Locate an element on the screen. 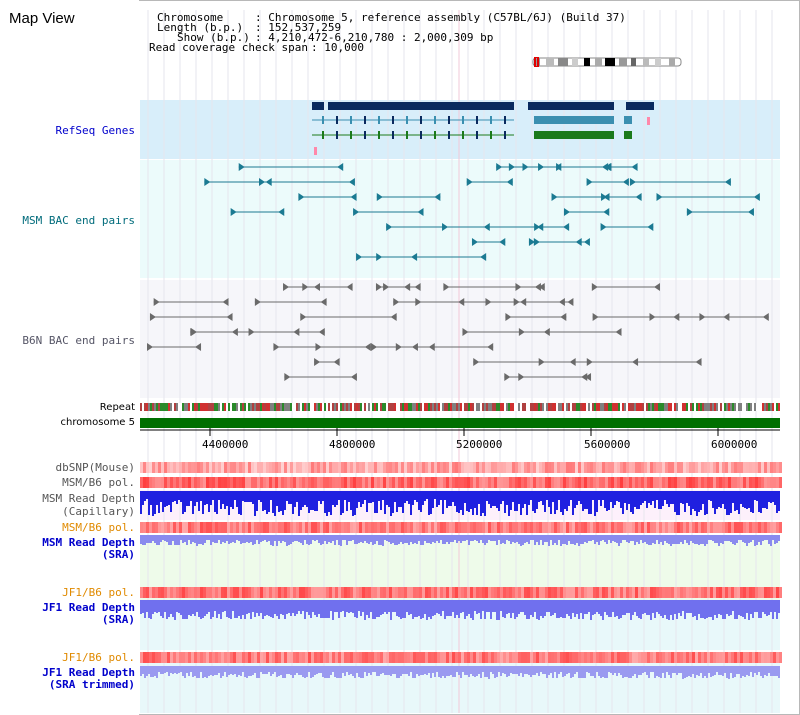 Image resolution: width=800 pixels, height=715 pixels. track-label-refseq: RefSeq Genes is located at coordinates (95, 130).